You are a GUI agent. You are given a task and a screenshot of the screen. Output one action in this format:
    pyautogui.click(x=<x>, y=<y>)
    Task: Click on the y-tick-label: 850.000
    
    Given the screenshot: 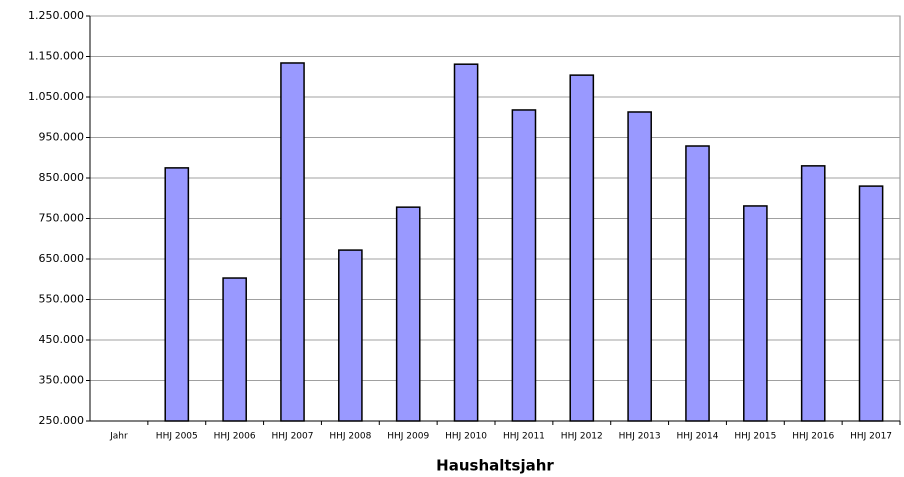 What is the action you would take?
    pyautogui.click(x=62, y=177)
    